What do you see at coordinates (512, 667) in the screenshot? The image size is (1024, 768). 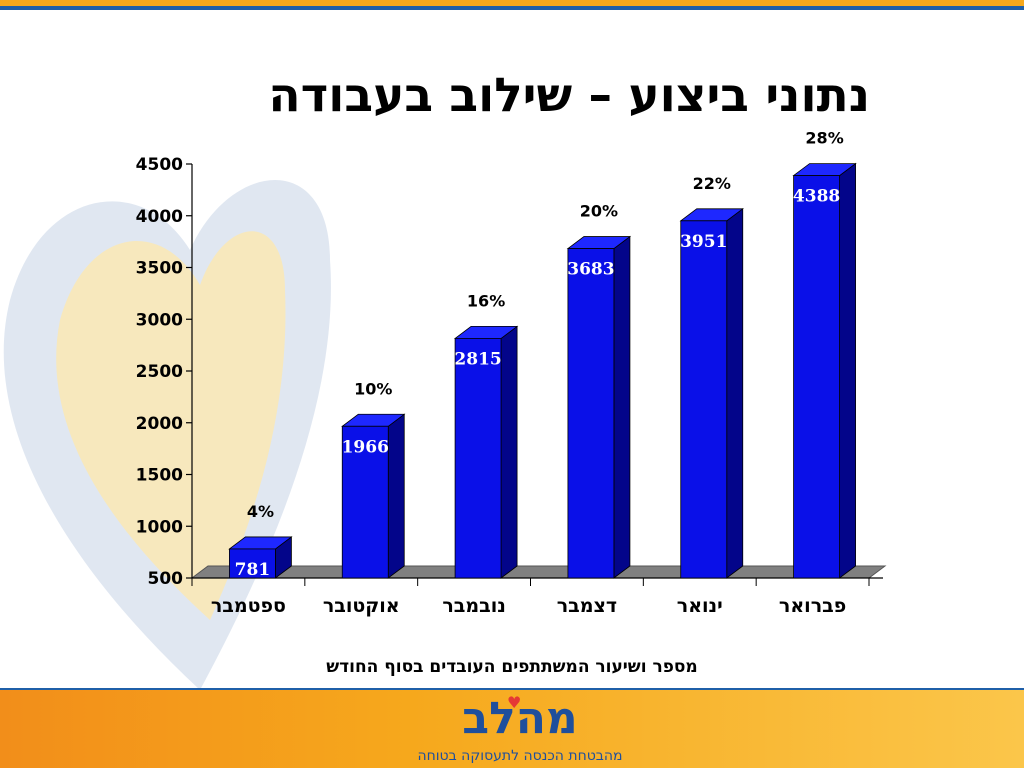 I see `chart-caption: מספר ושיעור המשתתפים העובדים בסוף החודש` at bounding box center [512, 667].